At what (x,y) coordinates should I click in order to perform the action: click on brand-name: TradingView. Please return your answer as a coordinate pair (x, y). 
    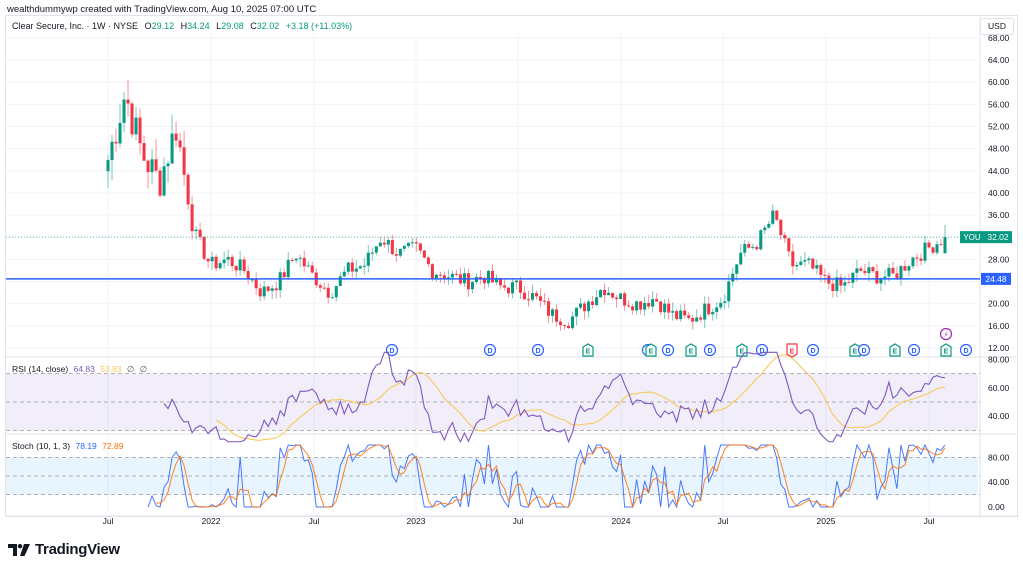
    Looking at the image, I should click on (77, 549).